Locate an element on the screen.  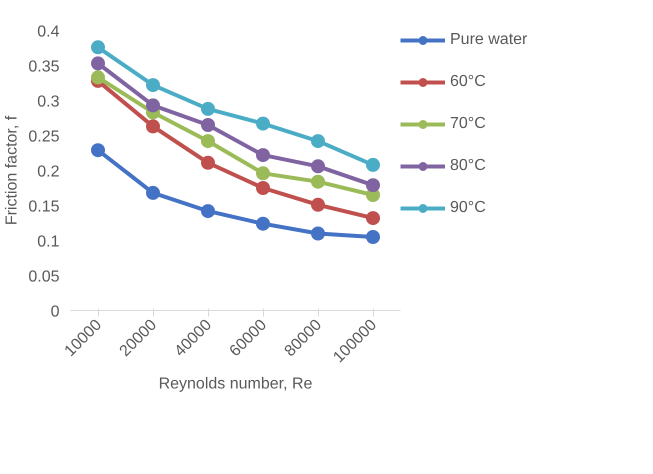
legend-label: Pure water is located at coordinates (489, 40).